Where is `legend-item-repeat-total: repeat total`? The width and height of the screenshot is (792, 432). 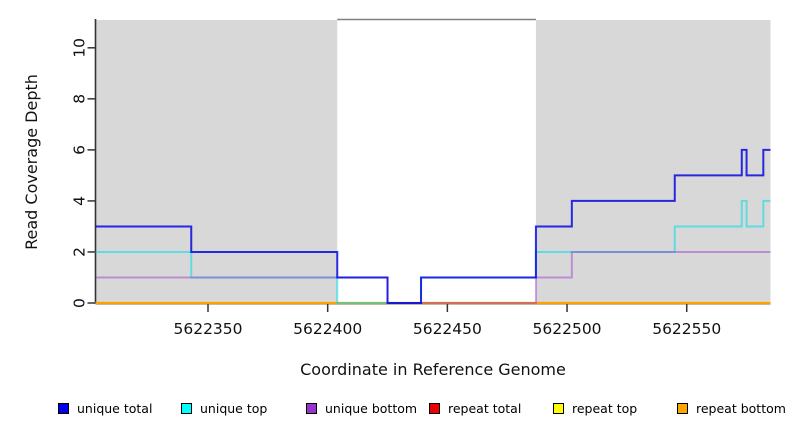 legend-item-repeat-total: repeat total is located at coordinates (475, 408).